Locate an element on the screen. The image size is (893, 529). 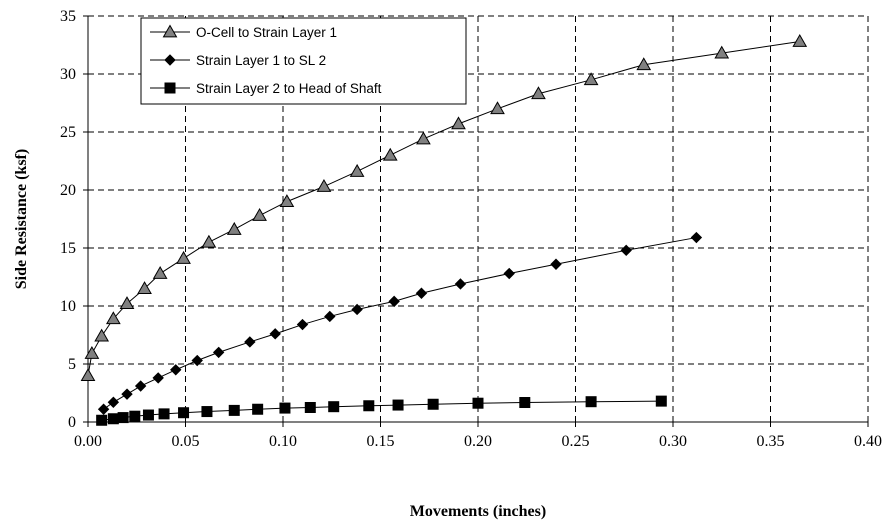
x-tick-label: 0.35 is located at coordinates (771, 441).